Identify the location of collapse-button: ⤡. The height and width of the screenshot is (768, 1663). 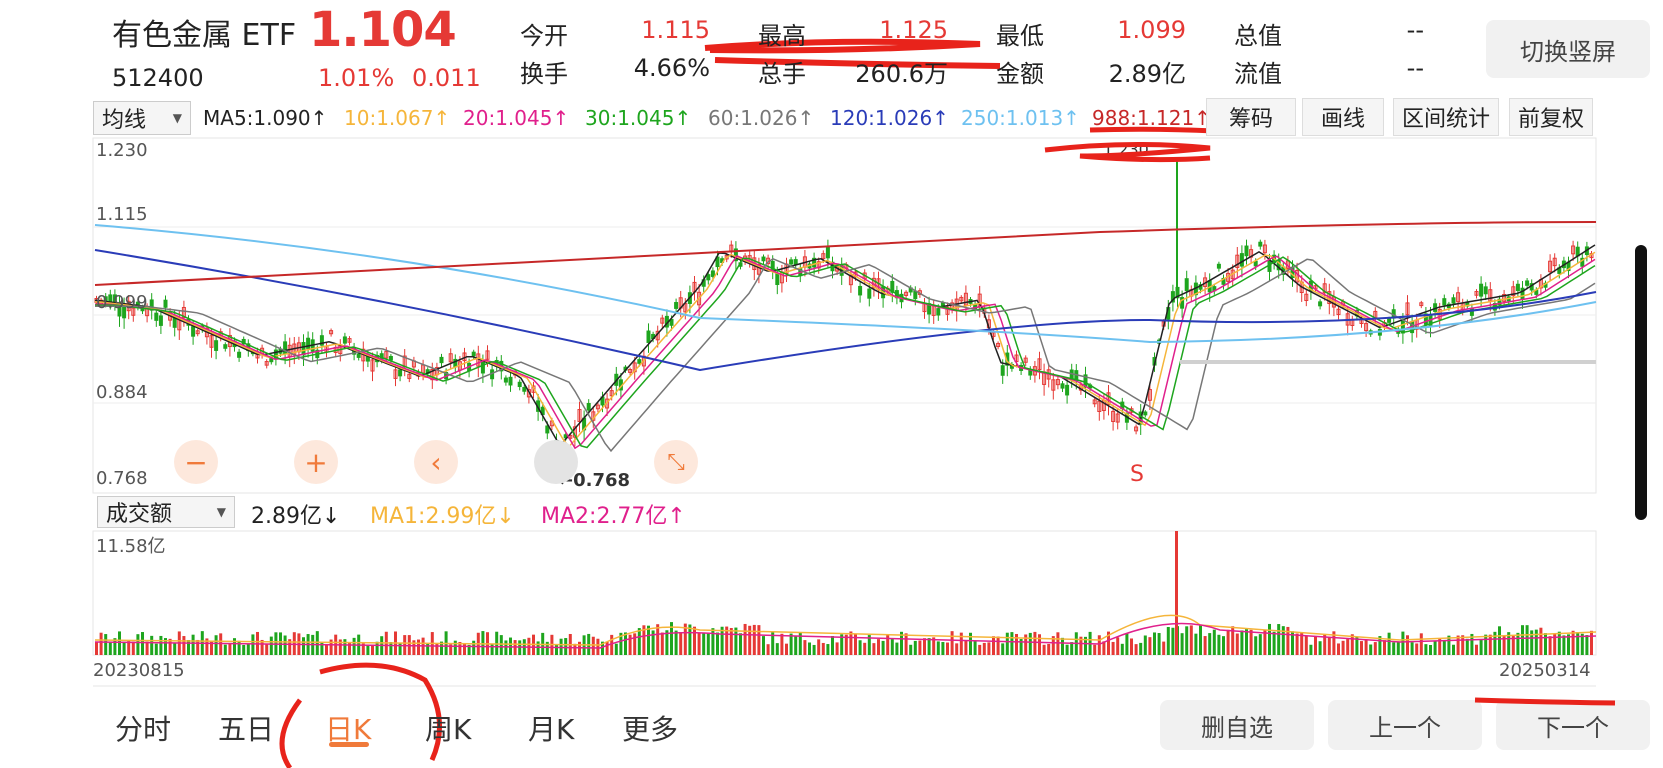
(676, 462).